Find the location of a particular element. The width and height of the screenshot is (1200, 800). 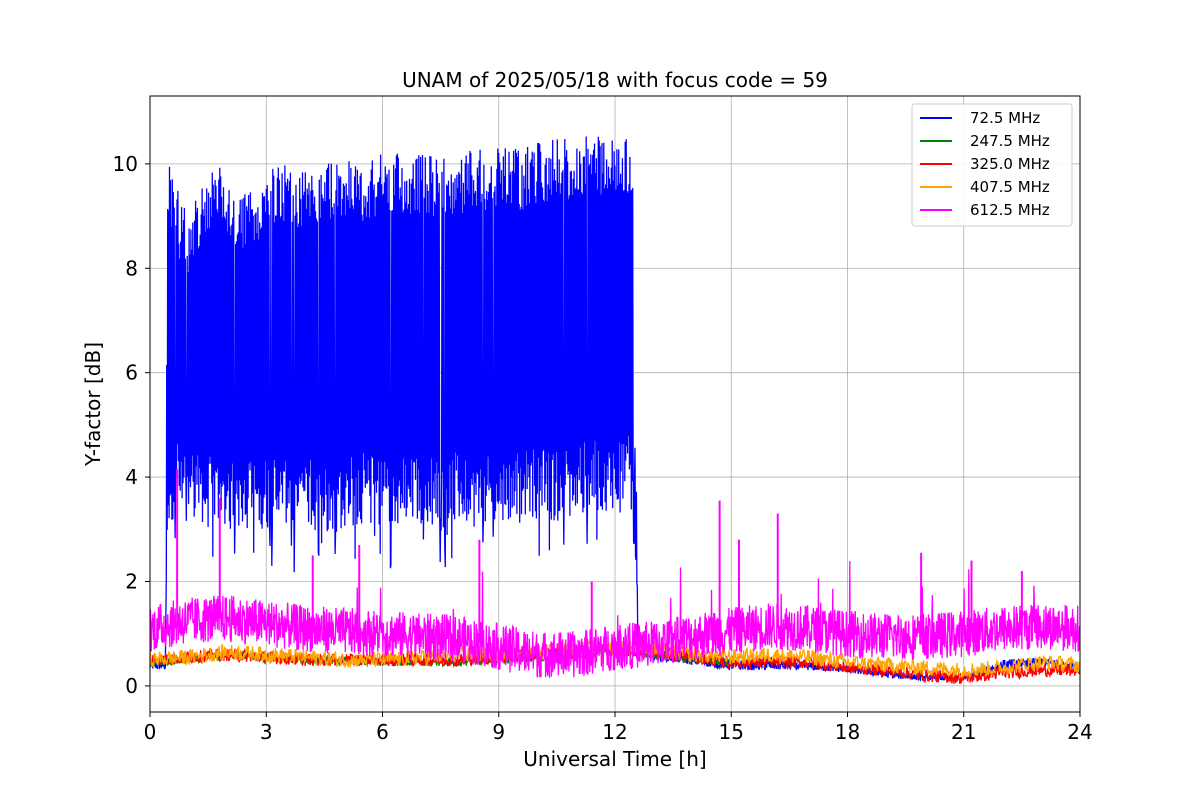

x-tick-label: 12 is located at coordinates (614, 732).